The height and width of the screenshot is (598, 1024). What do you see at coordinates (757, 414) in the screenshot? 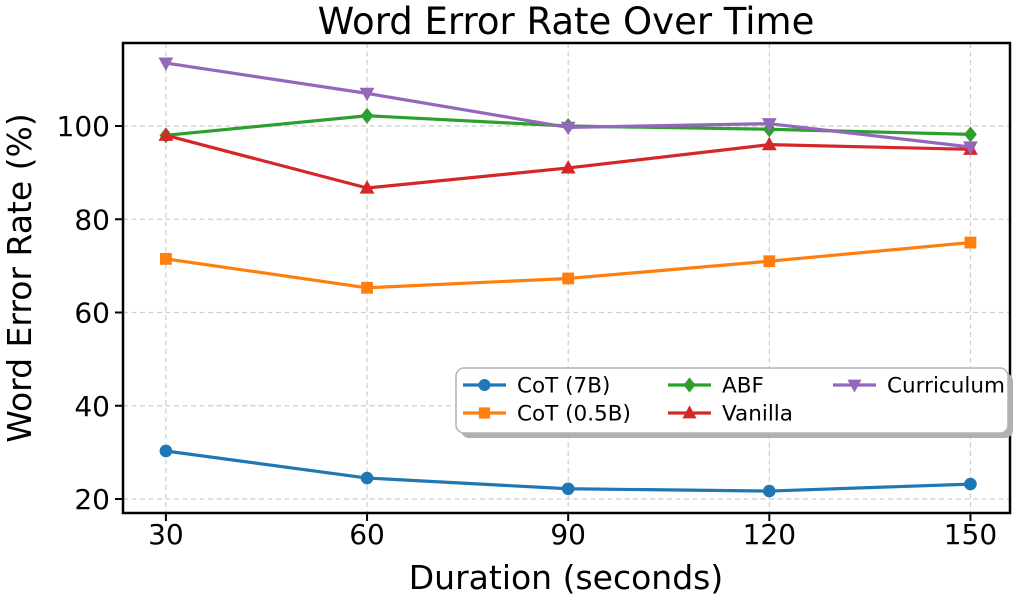
I see `legend-label-vanilla: Vanilla` at bounding box center [757, 414].